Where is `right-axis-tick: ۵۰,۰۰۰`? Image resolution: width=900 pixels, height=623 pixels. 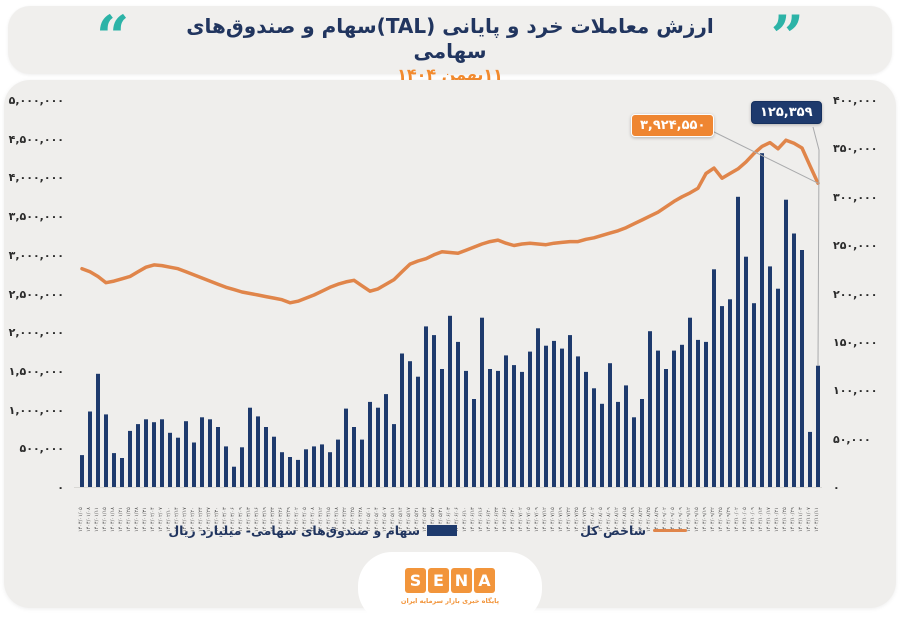 right-axis-tick: ۵۰,۰۰۰ is located at coordinates (852, 439).